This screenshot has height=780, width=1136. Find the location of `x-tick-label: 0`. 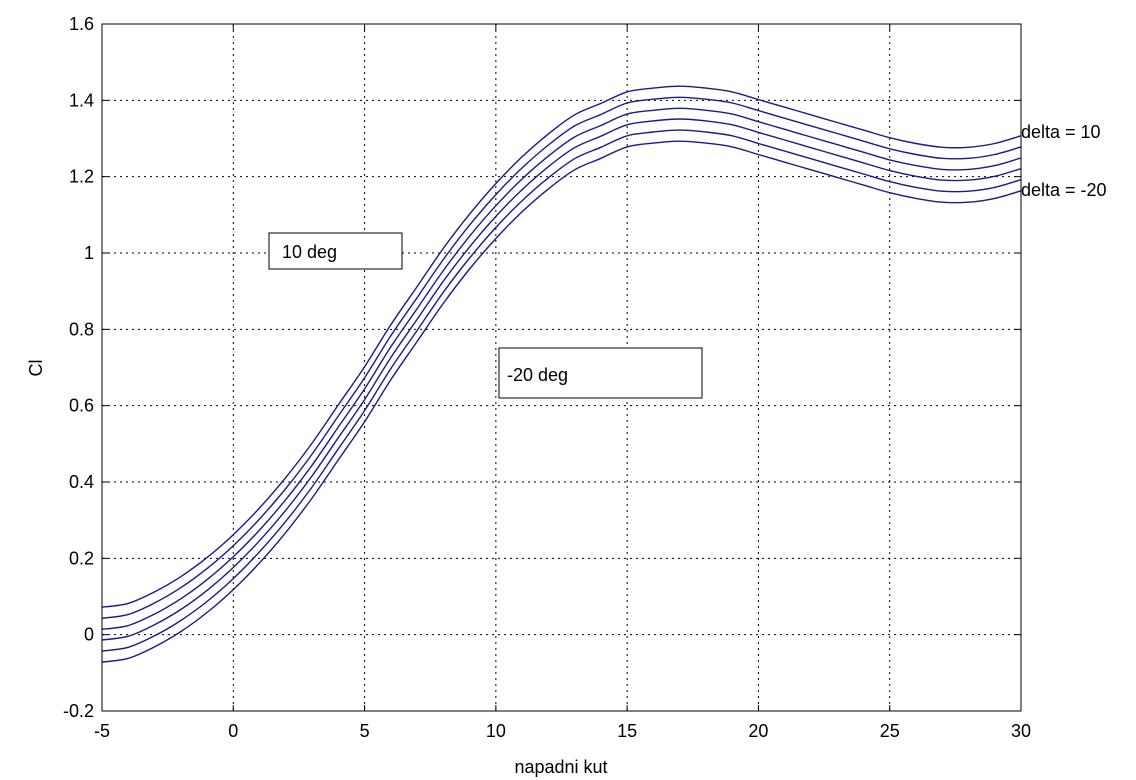

x-tick-label: 0 is located at coordinates (233, 731).